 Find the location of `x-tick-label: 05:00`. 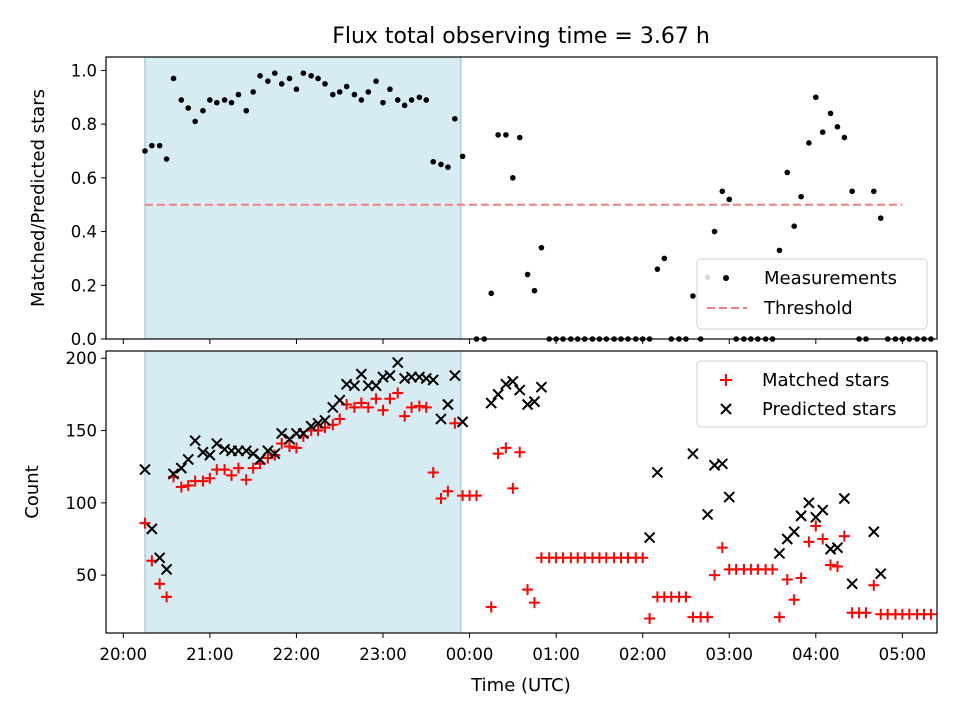

x-tick-label: 05:00 is located at coordinates (903, 654).